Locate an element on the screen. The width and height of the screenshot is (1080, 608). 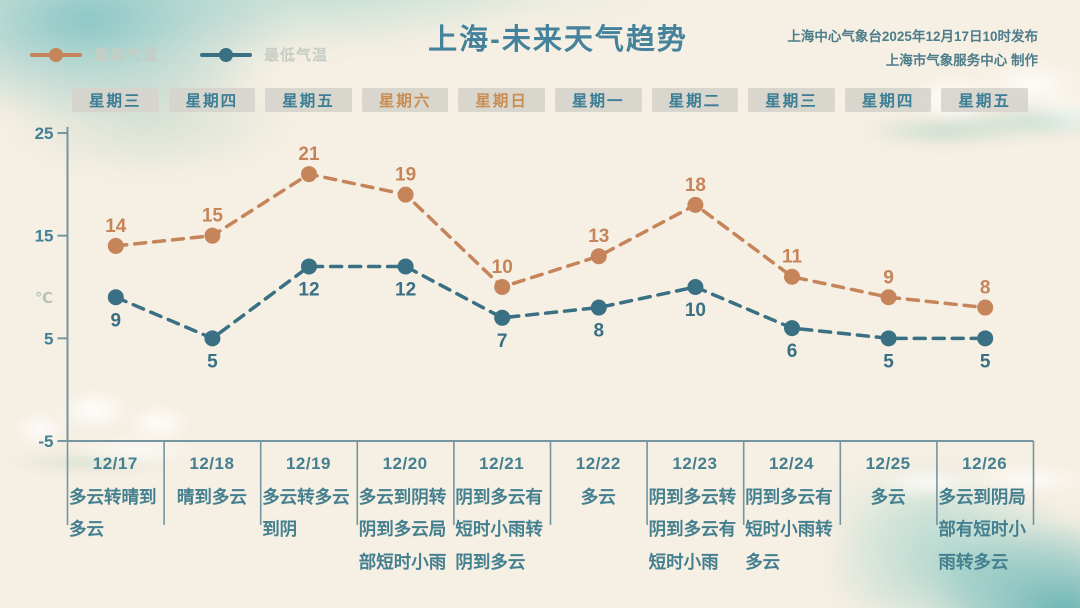
forecast-weather: 多云到阴局部有短时小雨转多云 is located at coordinates (982, 529).